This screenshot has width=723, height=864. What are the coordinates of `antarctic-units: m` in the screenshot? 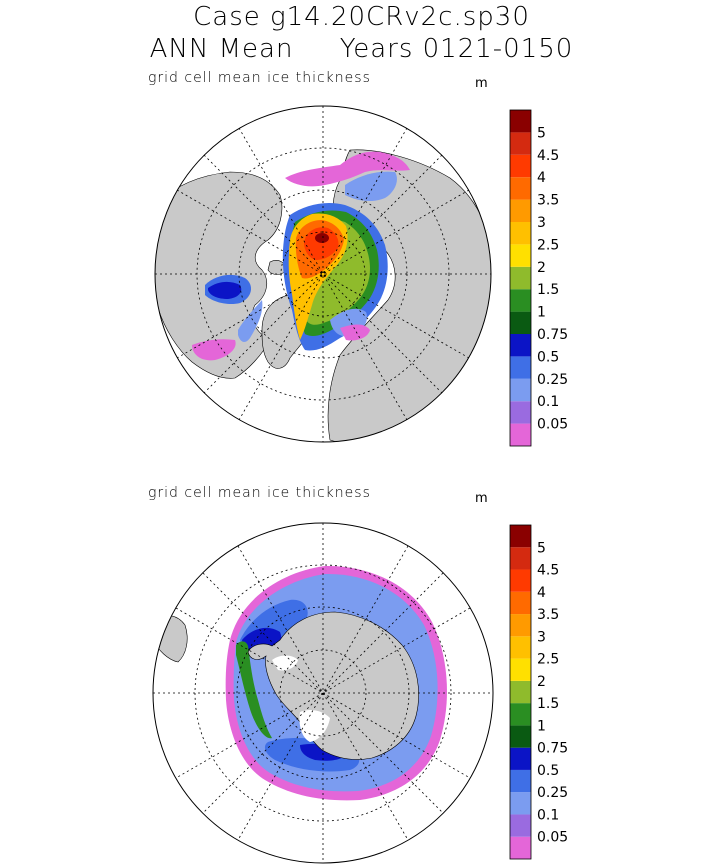 It's located at (481, 498).